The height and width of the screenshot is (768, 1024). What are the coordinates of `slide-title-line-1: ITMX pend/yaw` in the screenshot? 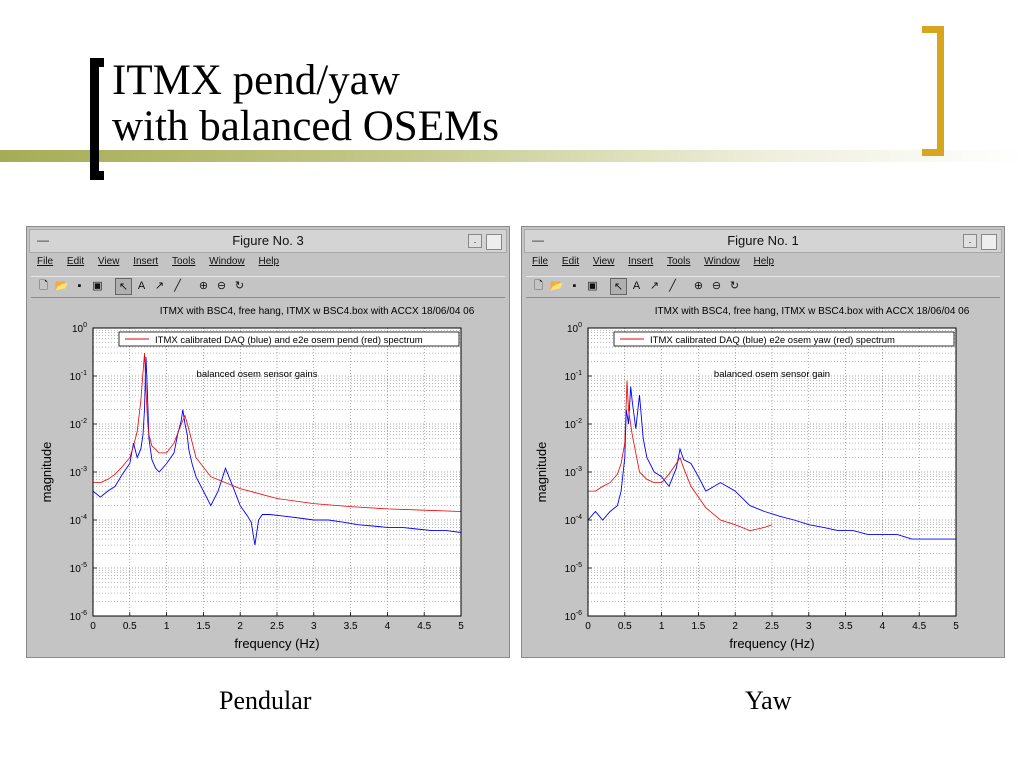 It's located at (256, 80).